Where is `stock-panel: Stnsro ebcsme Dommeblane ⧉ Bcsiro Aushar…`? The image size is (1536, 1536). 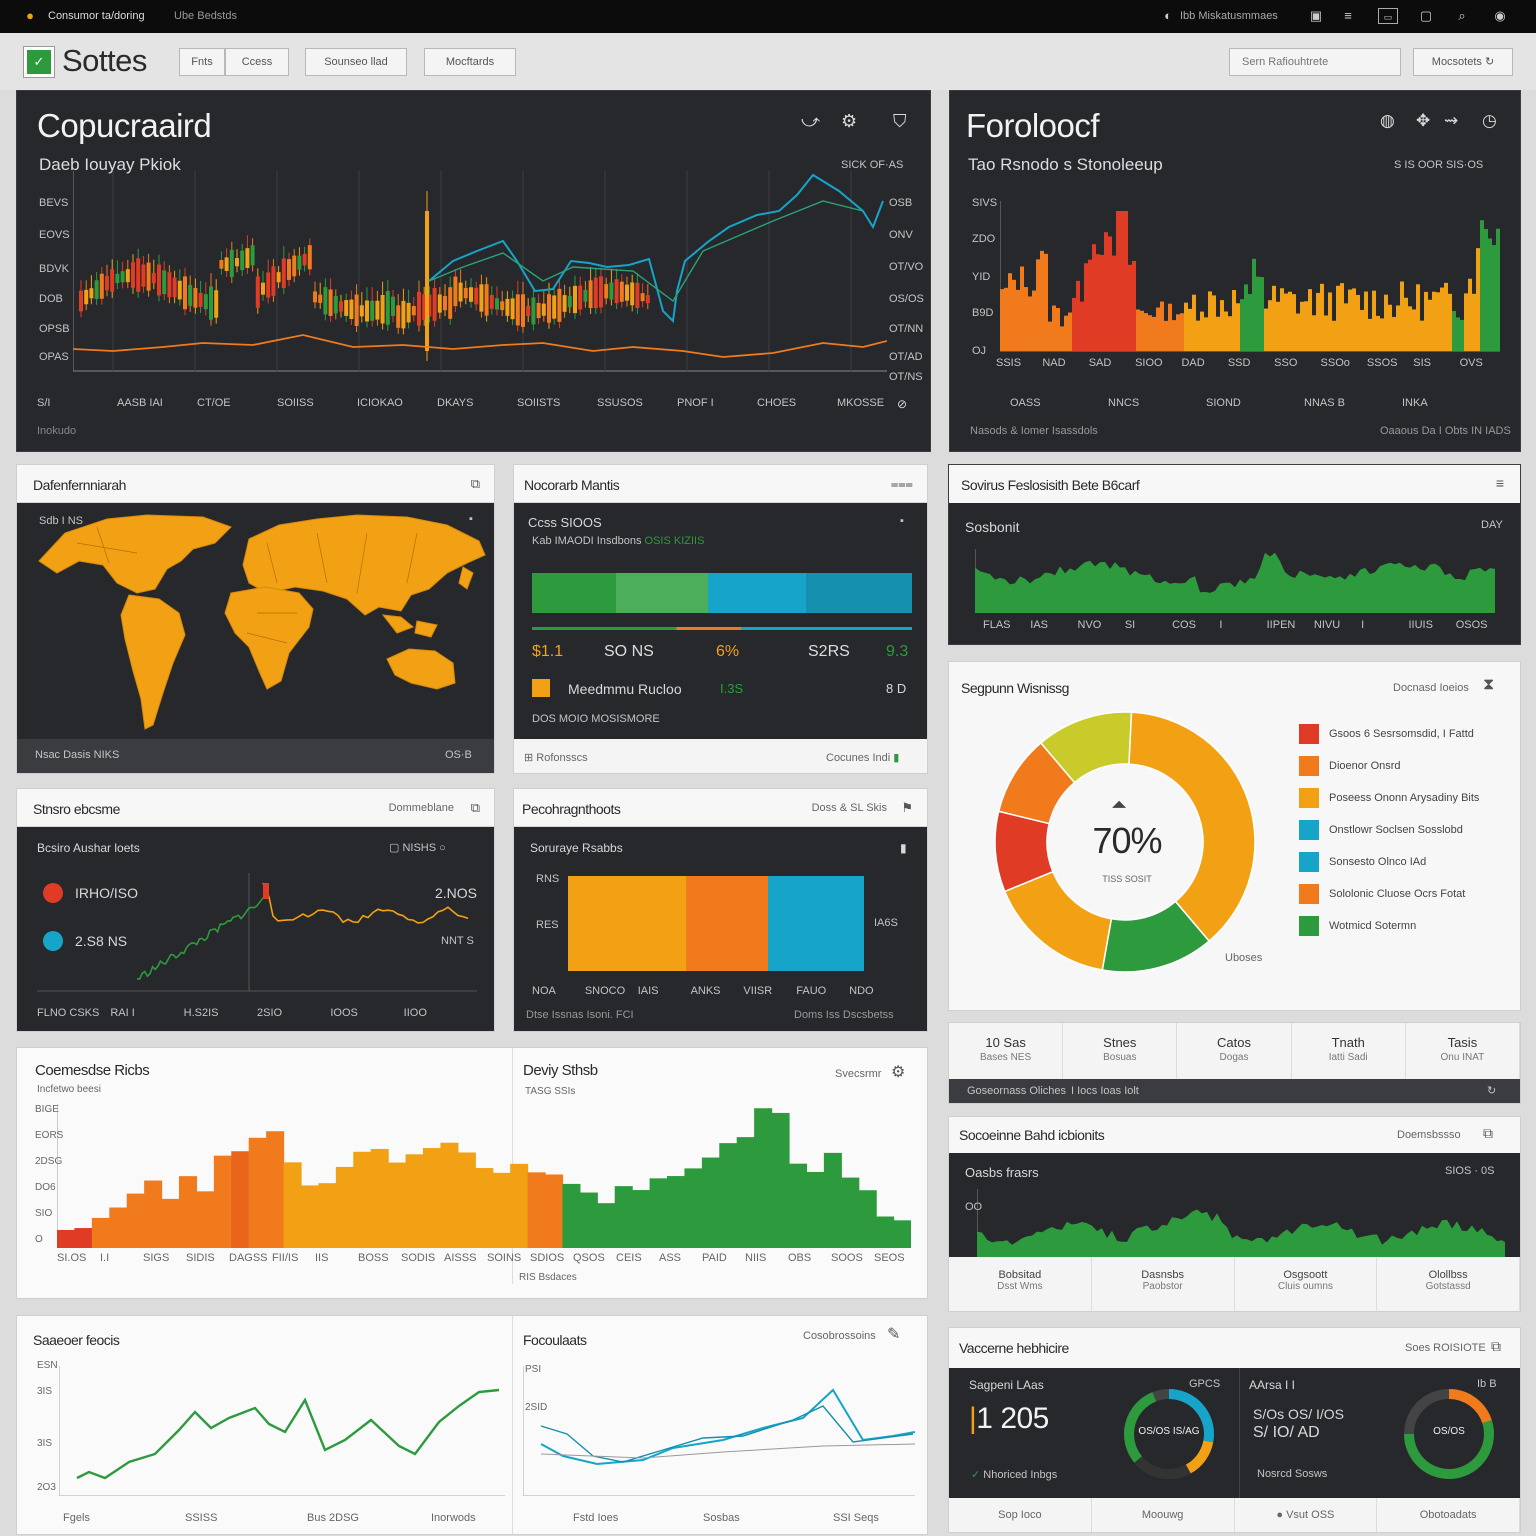
stock-panel: Stnsro ebcsme Dommeblane ⧉ Bcsiro Aushar… is located at coordinates (255, 910).